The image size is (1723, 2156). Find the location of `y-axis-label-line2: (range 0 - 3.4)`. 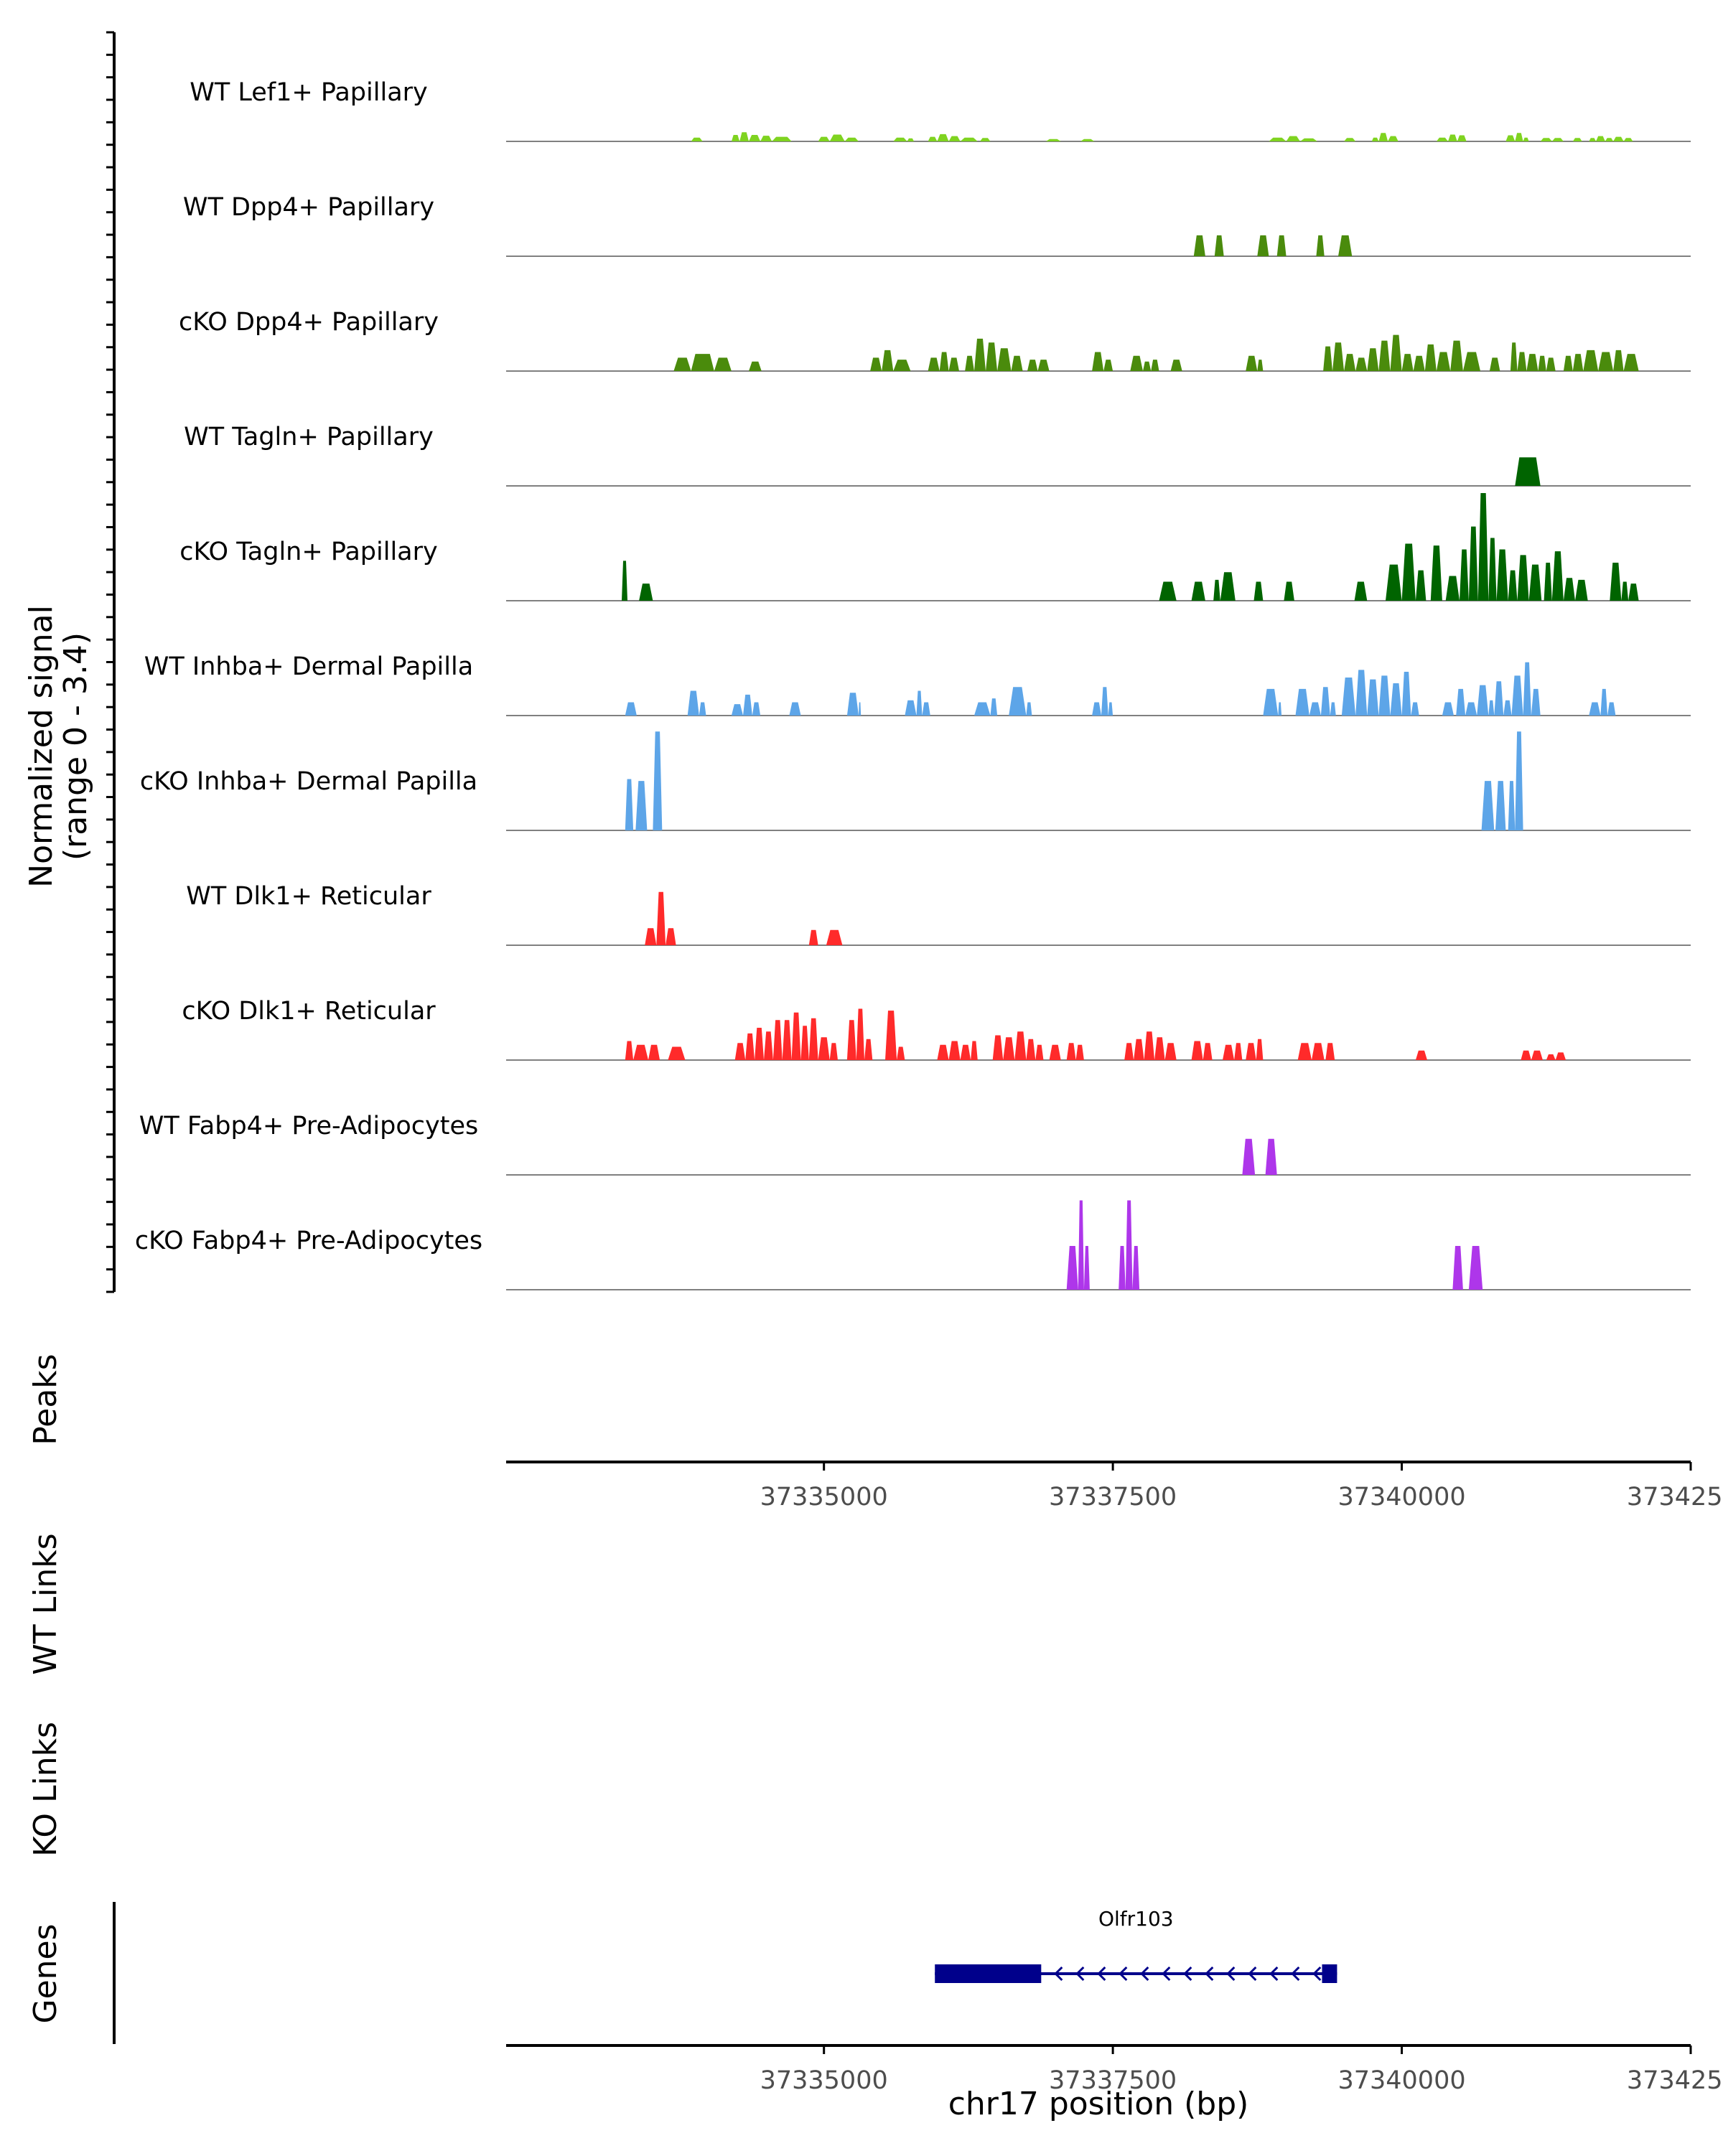

y-axis-label-line2: (range 0 - 3.4) is located at coordinates (75, 746).